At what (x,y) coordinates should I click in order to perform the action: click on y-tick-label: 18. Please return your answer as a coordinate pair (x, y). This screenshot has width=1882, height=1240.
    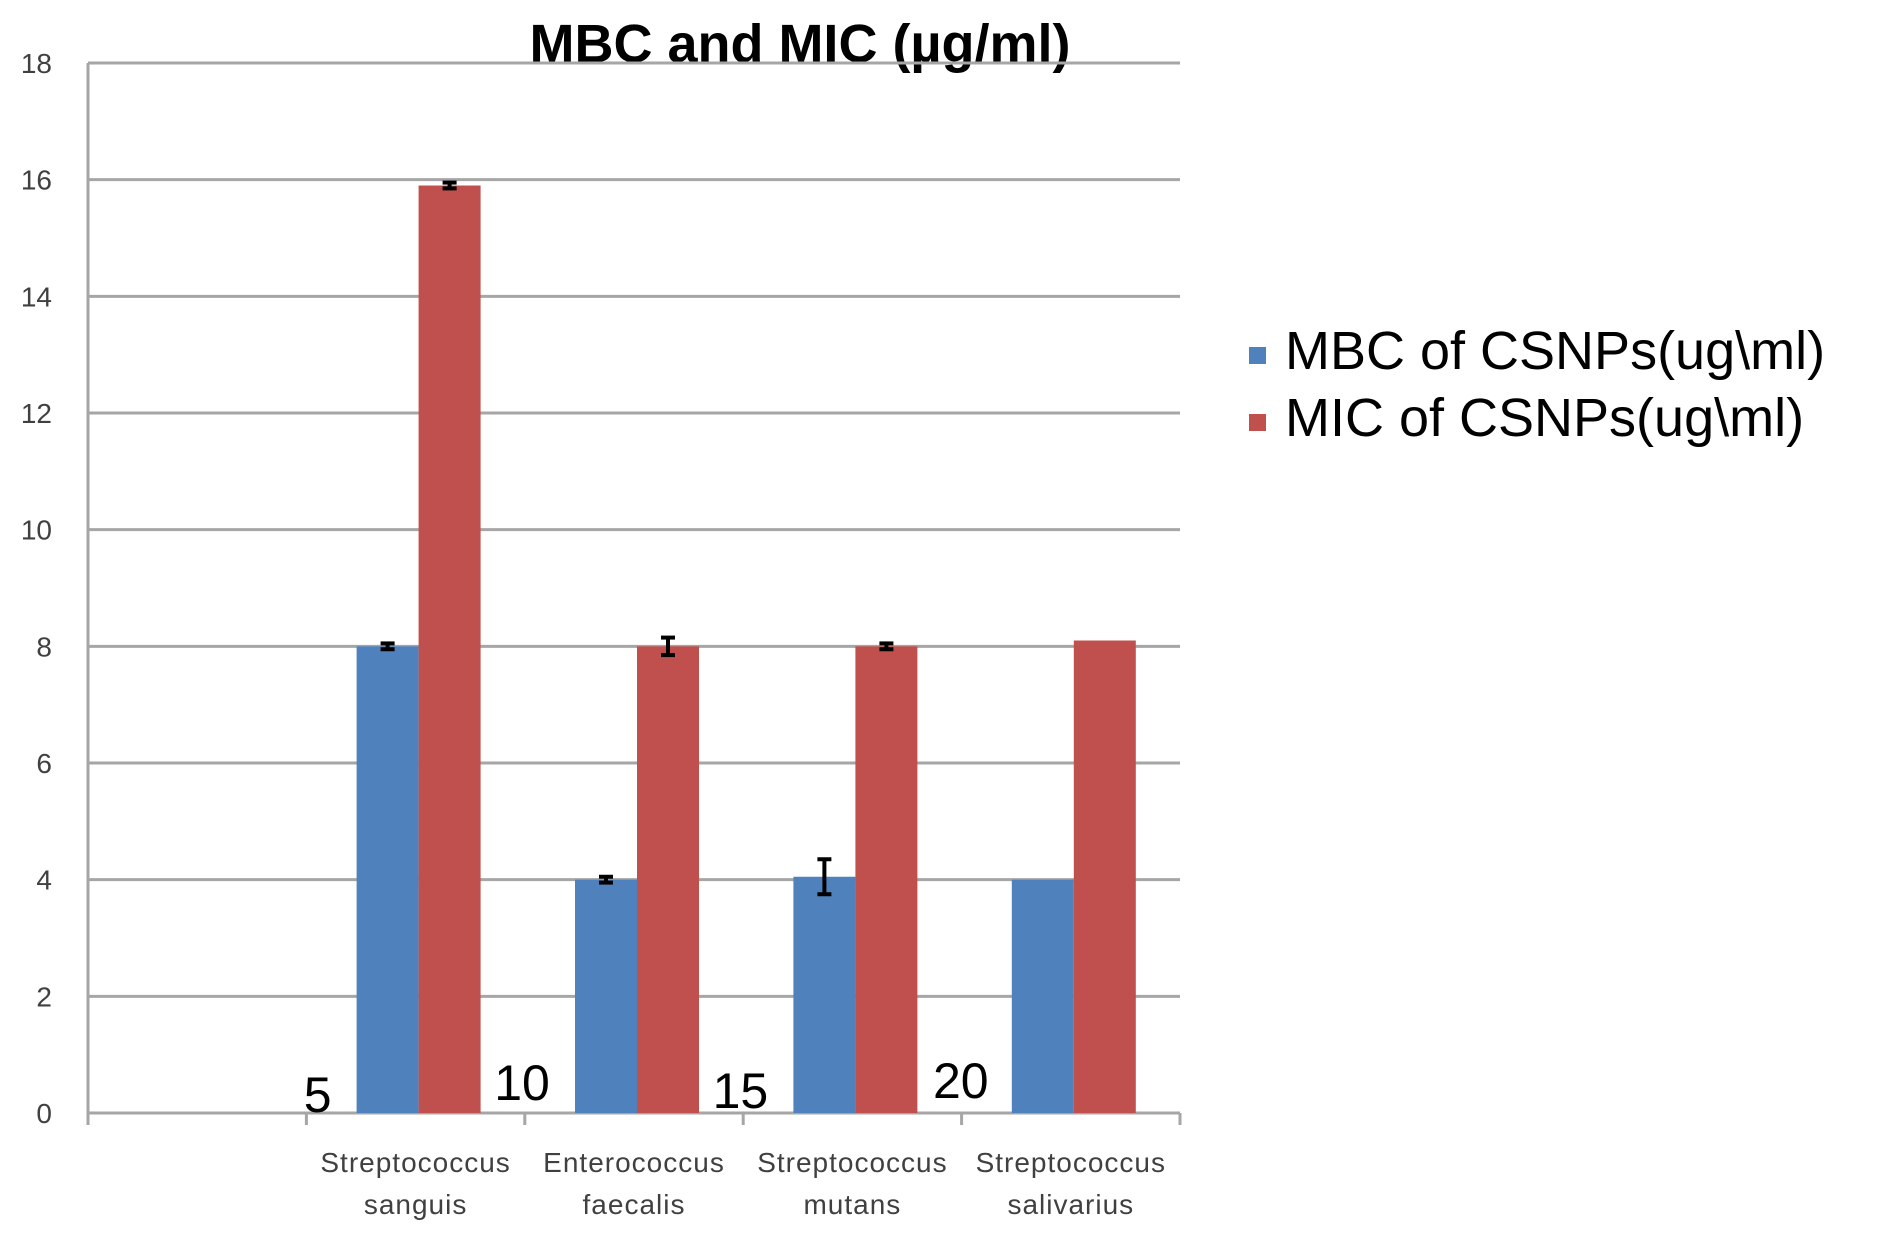
    Looking at the image, I should click on (36, 63).